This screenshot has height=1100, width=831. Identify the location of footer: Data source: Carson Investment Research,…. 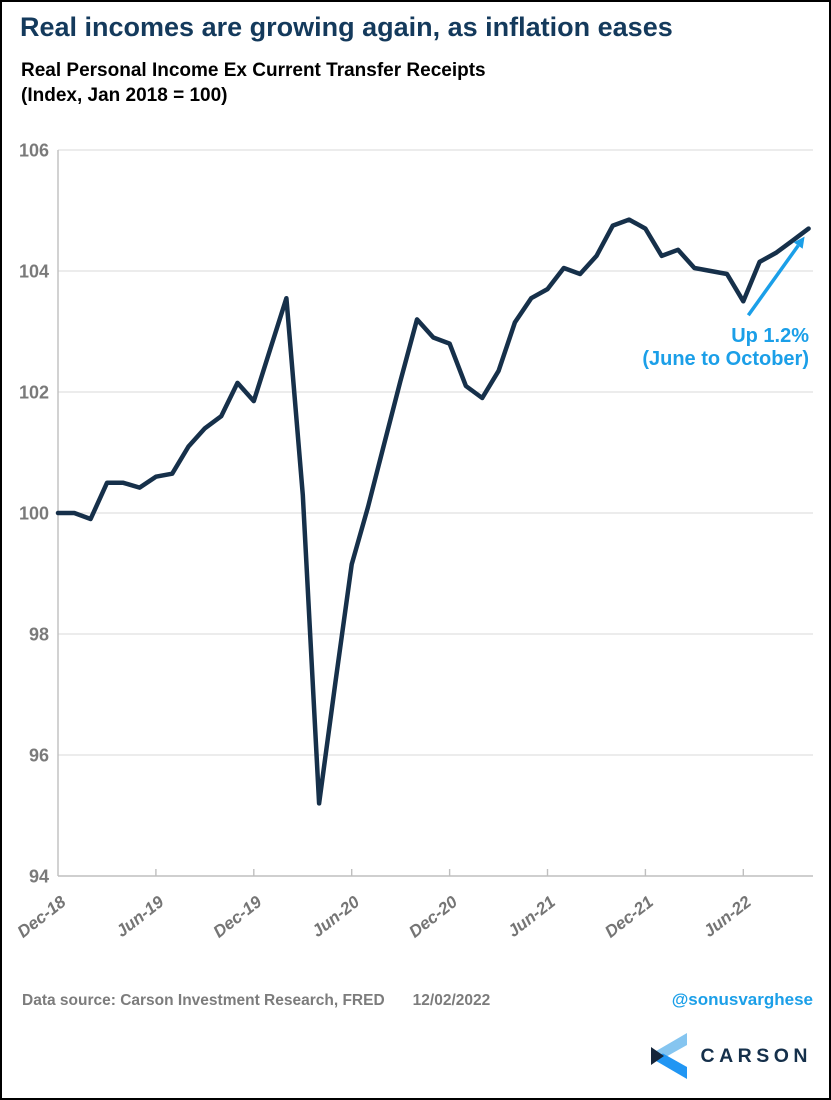
(417, 1000).